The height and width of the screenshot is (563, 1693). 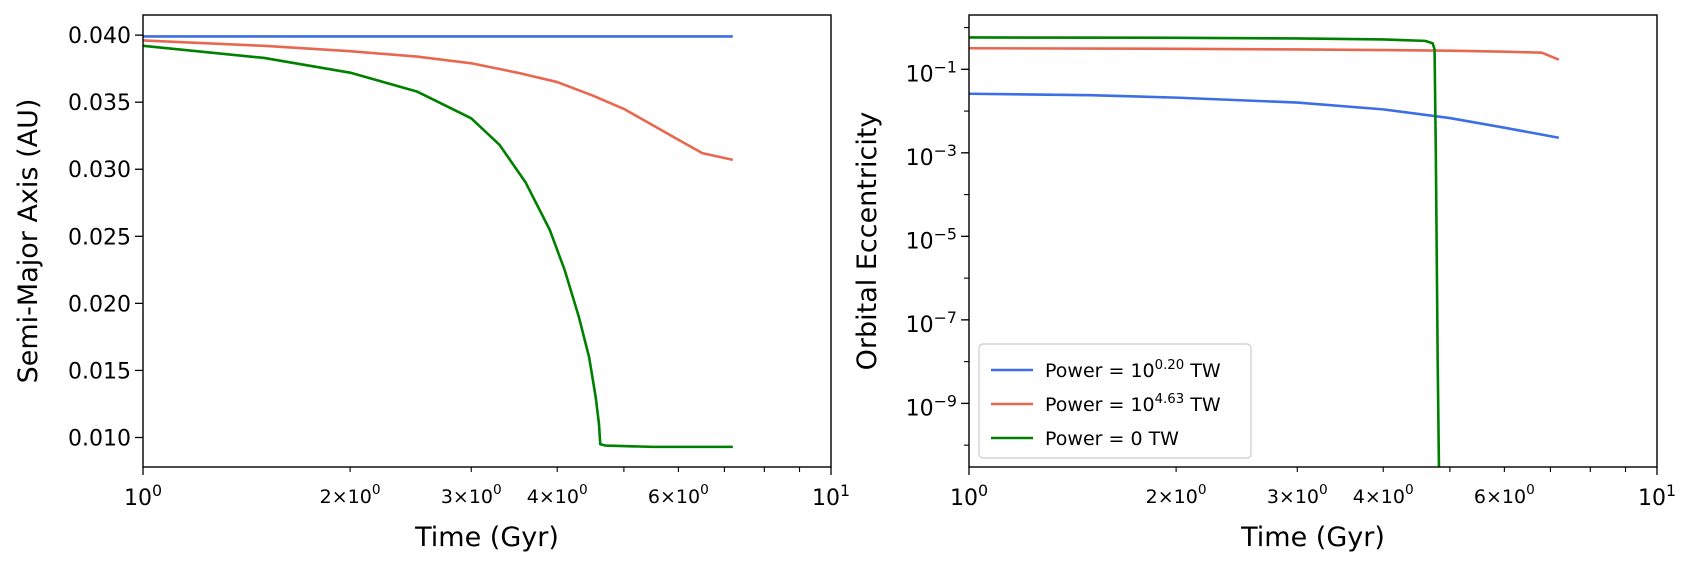 What do you see at coordinates (1133, 370) in the screenshot?
I see `legend-entry: Power = 100.20 TW` at bounding box center [1133, 370].